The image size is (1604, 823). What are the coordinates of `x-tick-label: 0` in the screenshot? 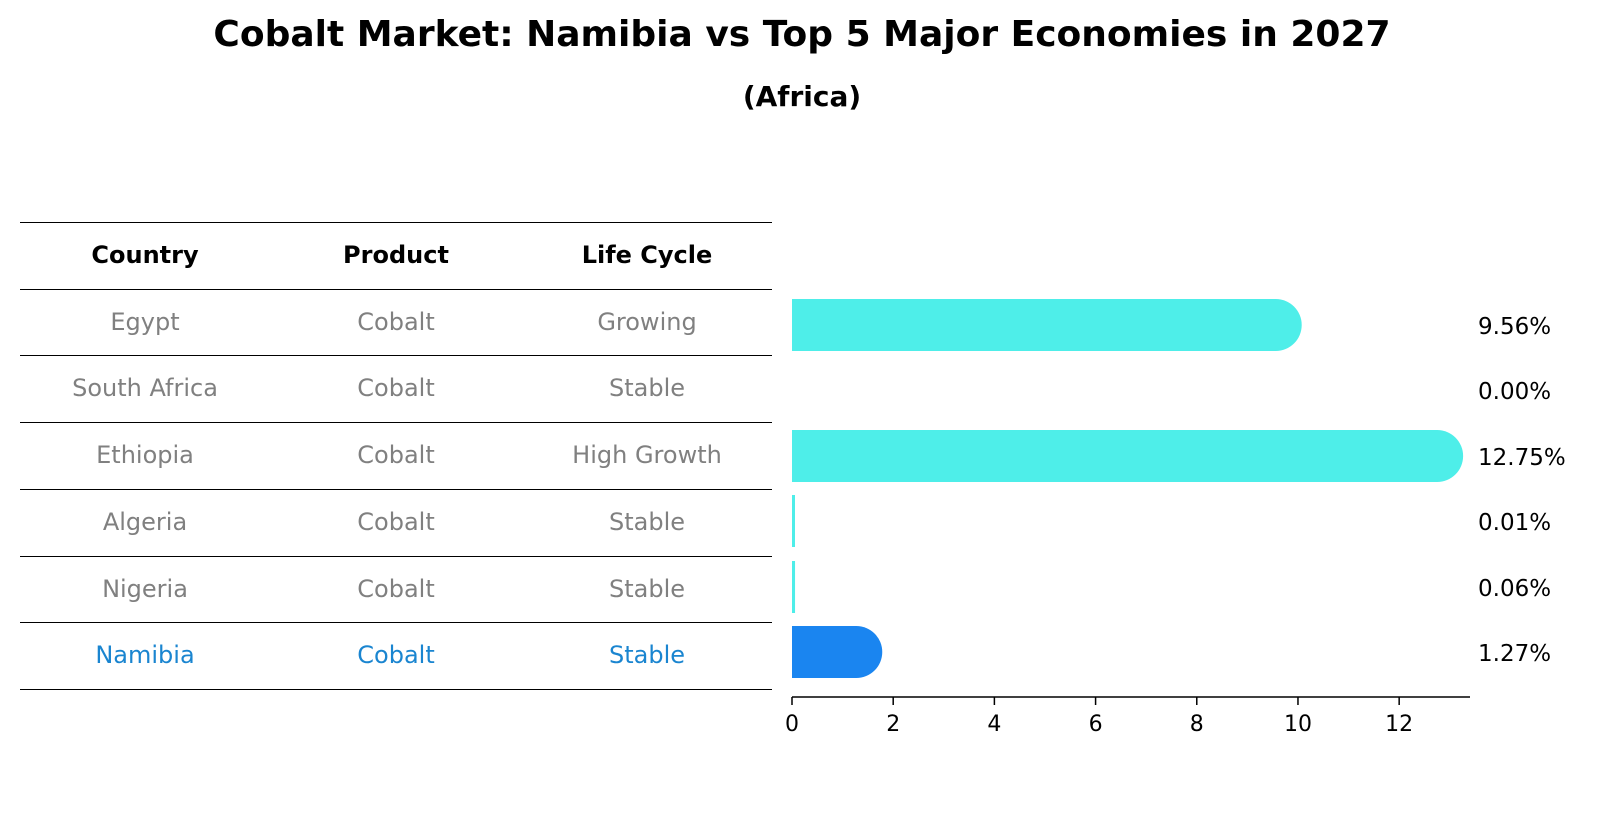 It's located at (792, 724).